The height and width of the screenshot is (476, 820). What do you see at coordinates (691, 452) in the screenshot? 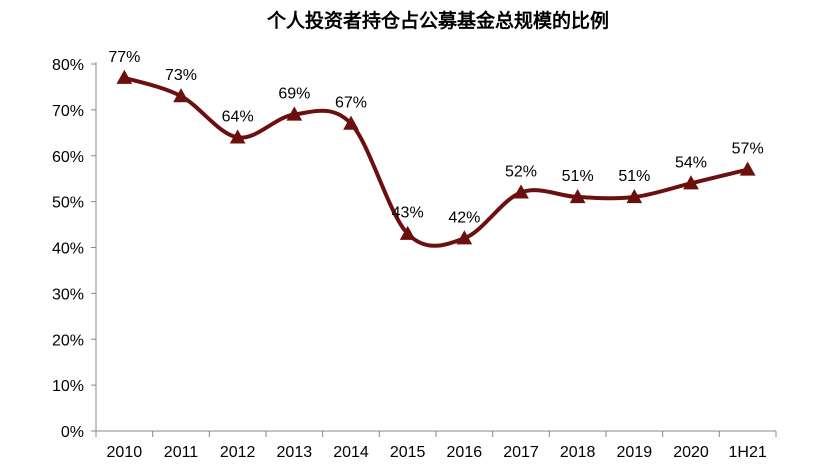
I see `x-tick-label: 2020` at bounding box center [691, 452].